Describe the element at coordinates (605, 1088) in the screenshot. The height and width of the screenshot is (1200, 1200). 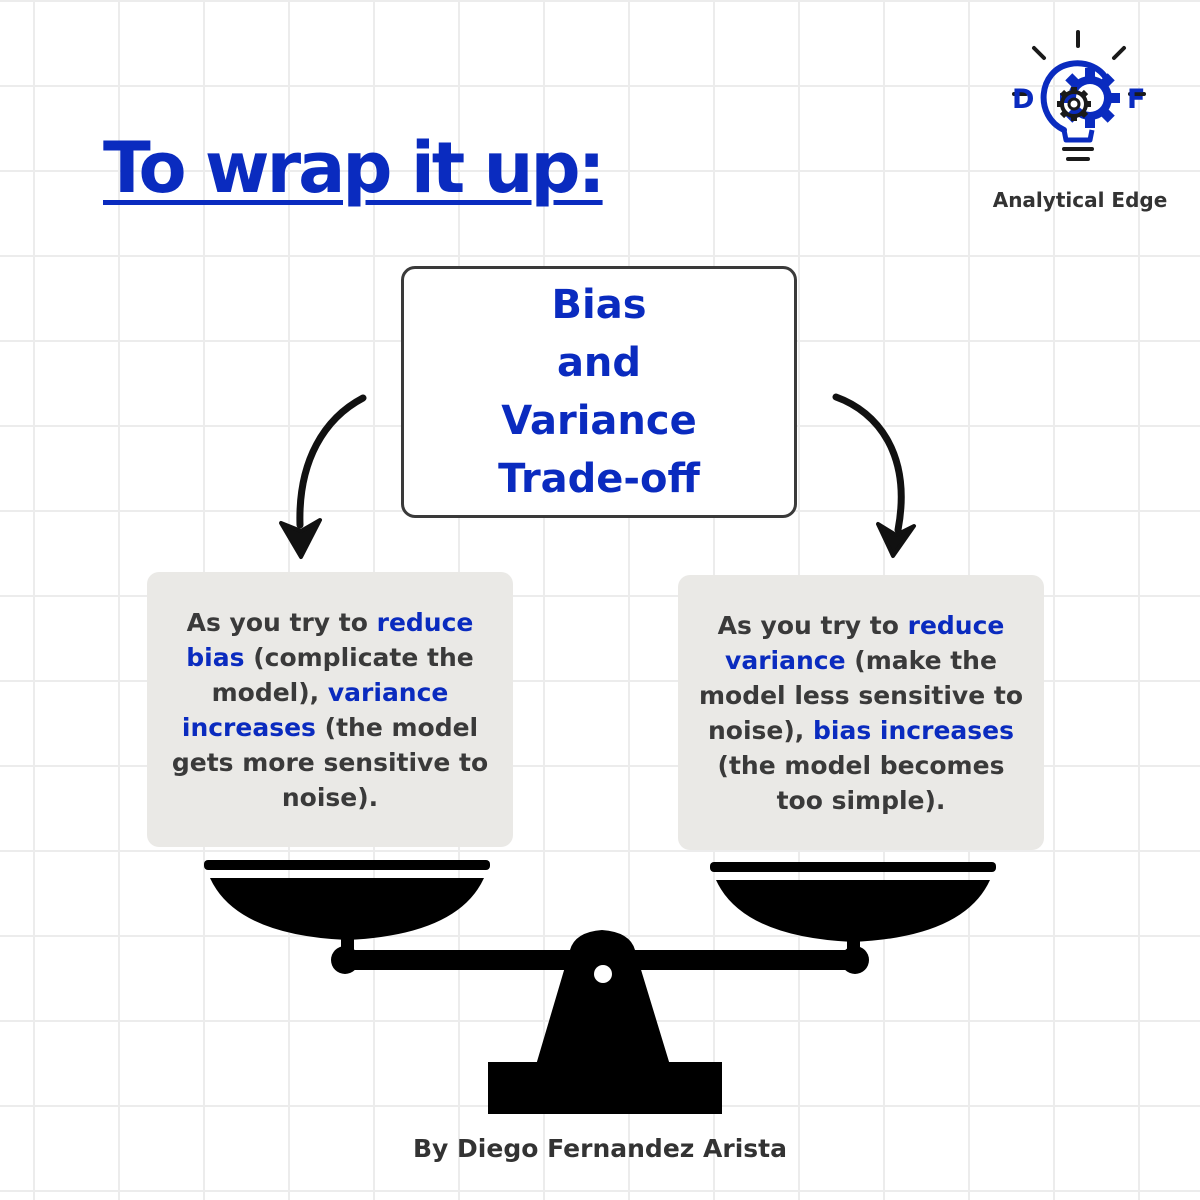
I see `scale-base` at that location.